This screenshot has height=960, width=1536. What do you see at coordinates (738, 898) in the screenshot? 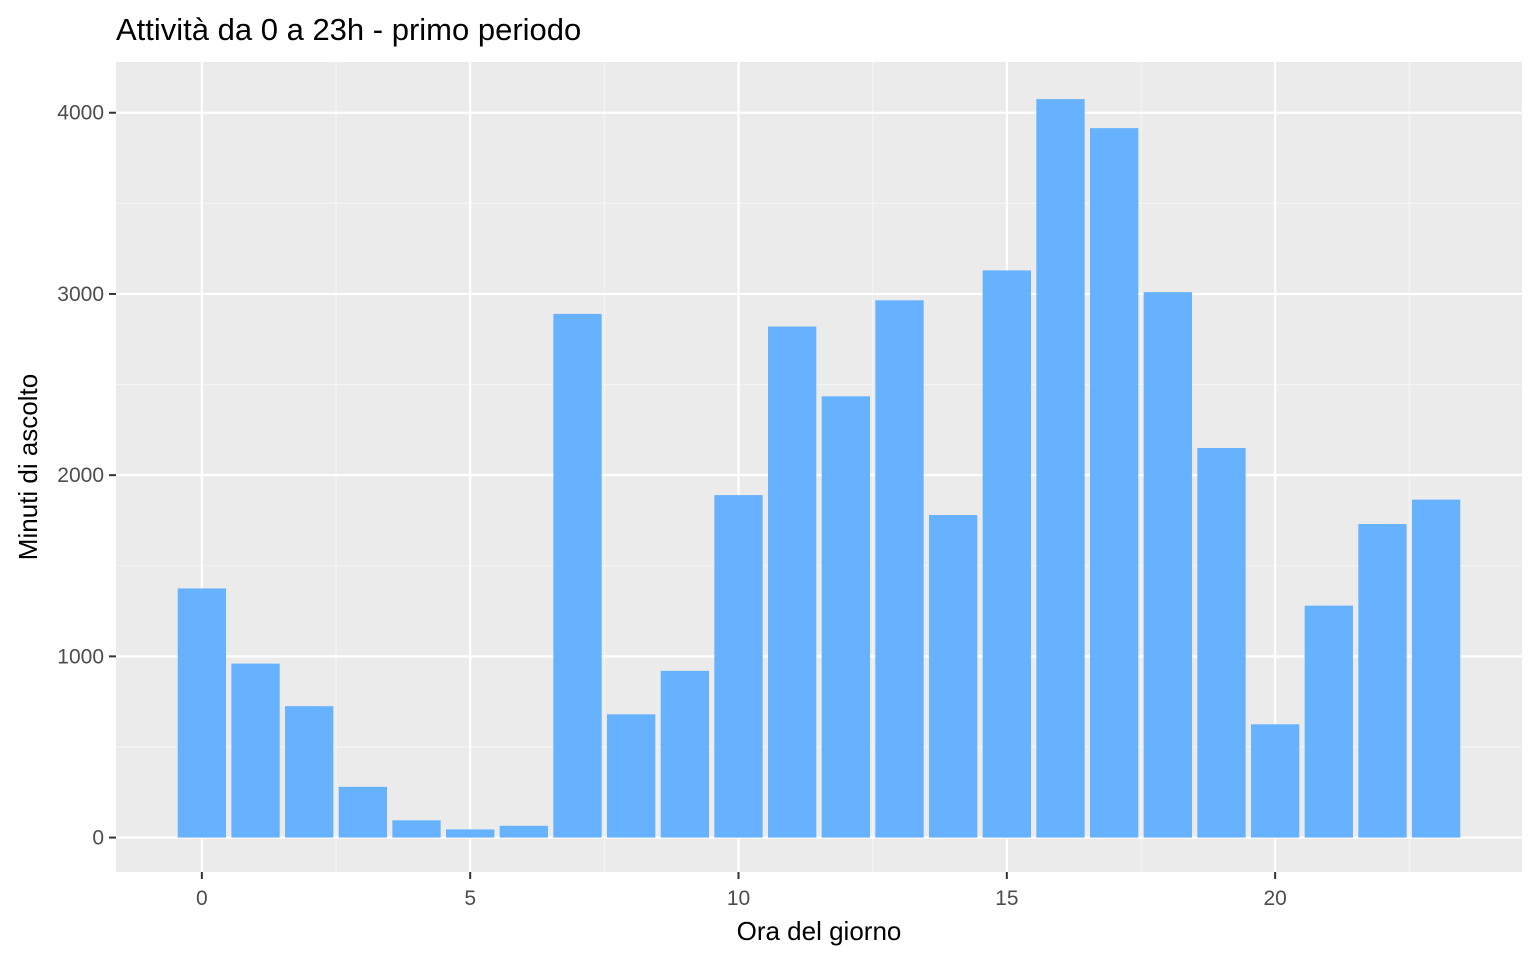
I see `x-tick-label: 10` at bounding box center [738, 898].